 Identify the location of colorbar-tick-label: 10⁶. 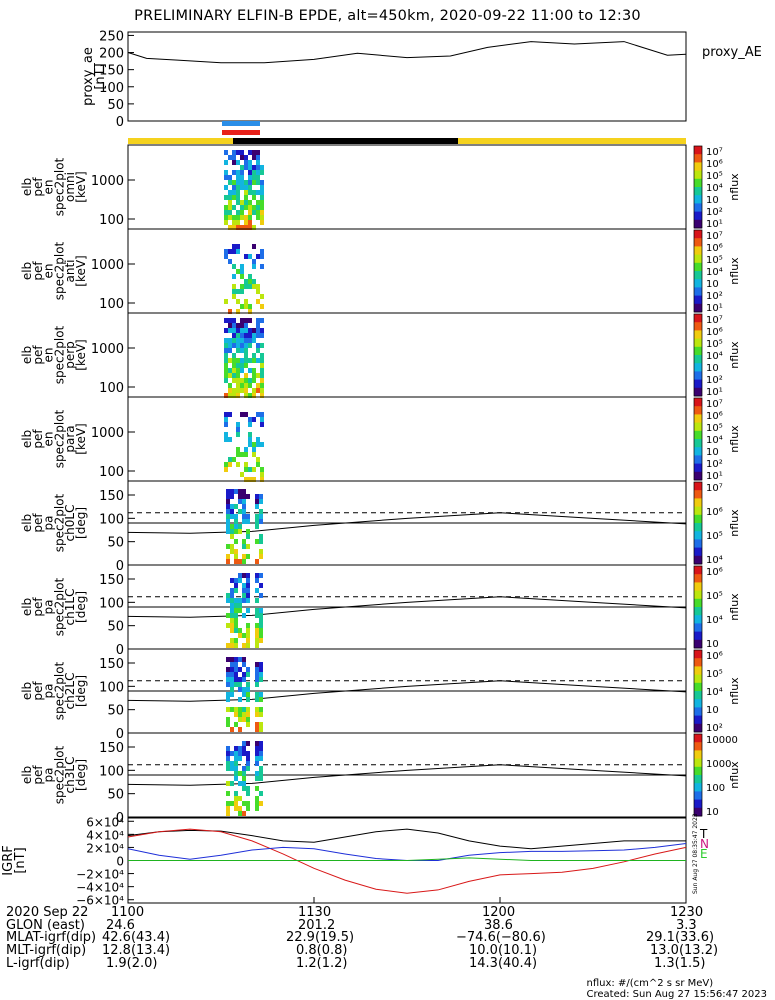
(714, 164).